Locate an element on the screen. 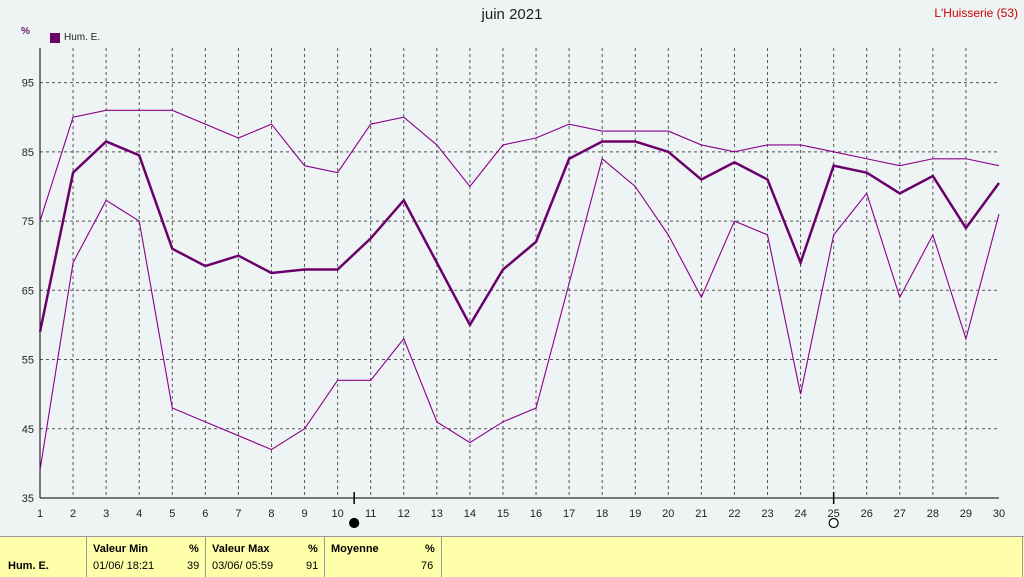 The width and height of the screenshot is (1024, 577). x-tick-label: 15 is located at coordinates (503, 514).